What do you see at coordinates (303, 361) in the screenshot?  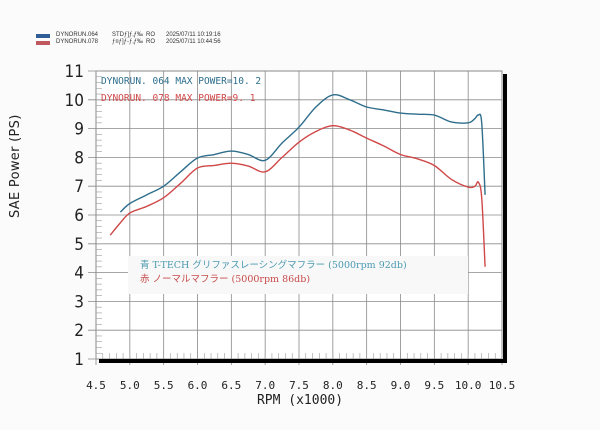 I see `frame-shadow-bottom` at bounding box center [303, 361].